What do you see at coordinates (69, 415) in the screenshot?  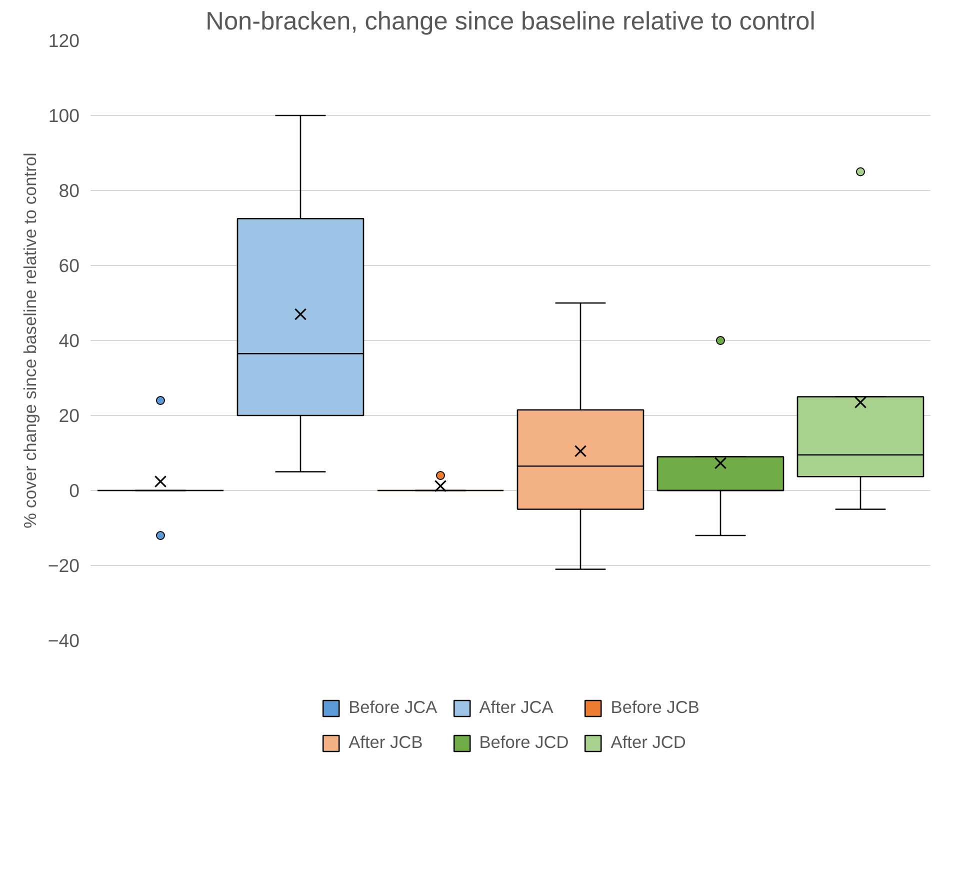 I see `y-tick-label: 20` at bounding box center [69, 415].